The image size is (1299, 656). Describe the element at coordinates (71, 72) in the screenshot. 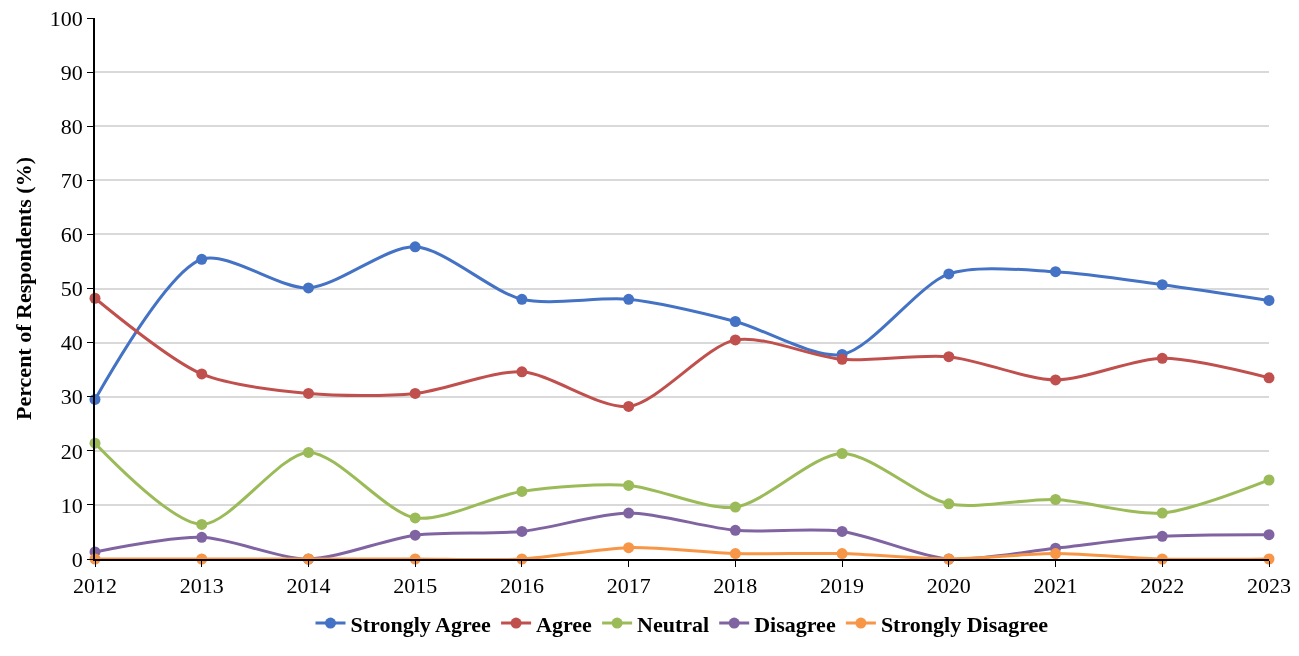

I see `y-tick-label: 90` at that location.